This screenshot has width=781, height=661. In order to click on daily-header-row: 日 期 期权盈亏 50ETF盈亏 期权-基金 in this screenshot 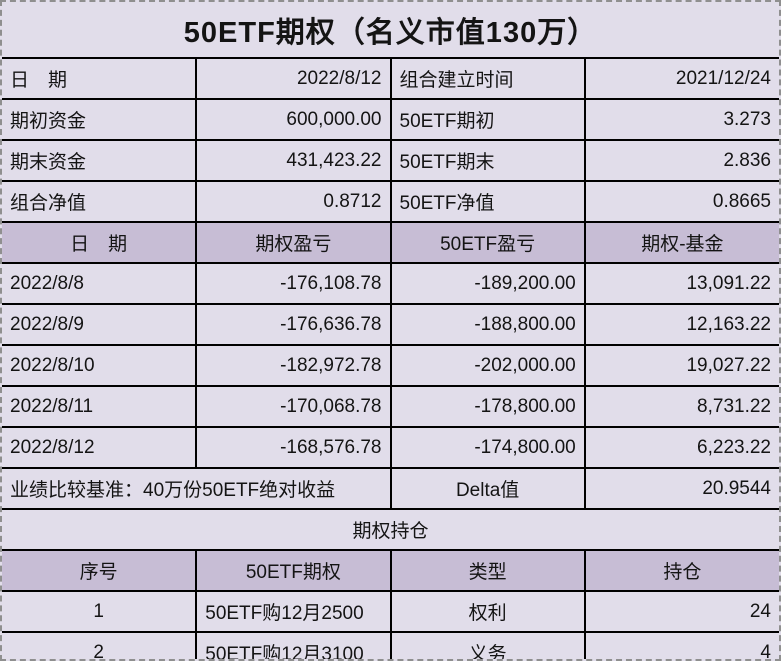, I will do `click(390, 242)`.